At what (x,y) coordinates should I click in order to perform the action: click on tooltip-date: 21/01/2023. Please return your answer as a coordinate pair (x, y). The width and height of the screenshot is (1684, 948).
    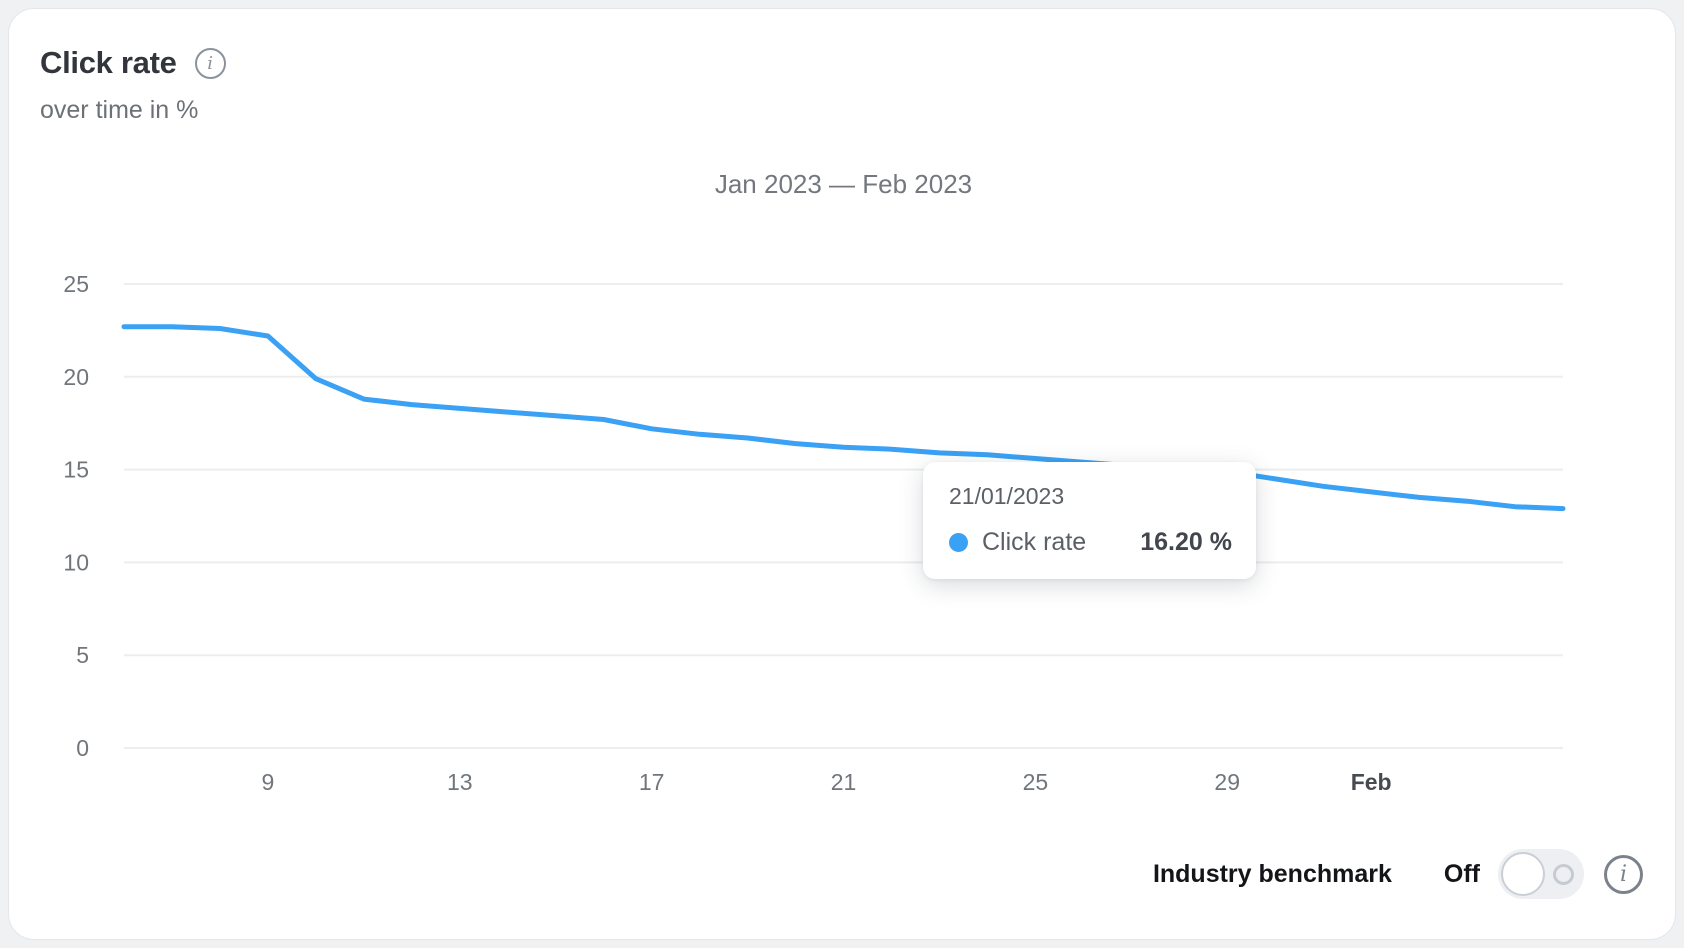
    Looking at the image, I should click on (1007, 496).